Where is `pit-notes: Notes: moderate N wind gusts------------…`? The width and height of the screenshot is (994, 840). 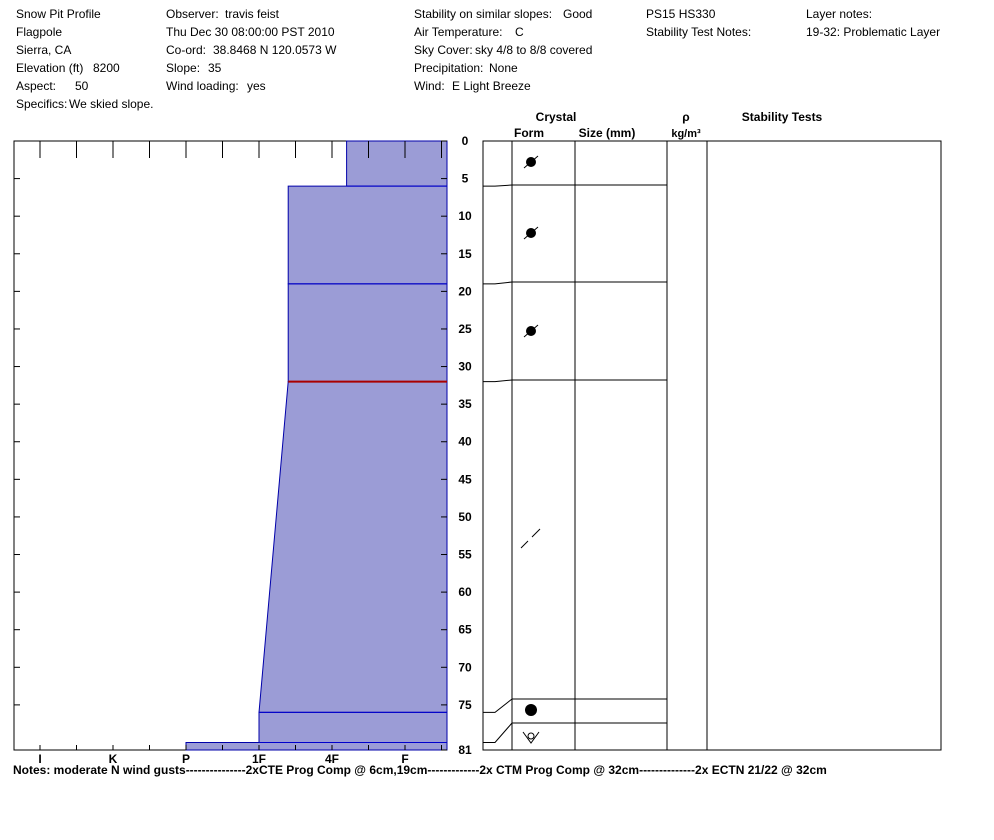
pit-notes: Notes: moderate N wind gusts------------… is located at coordinates (420, 770).